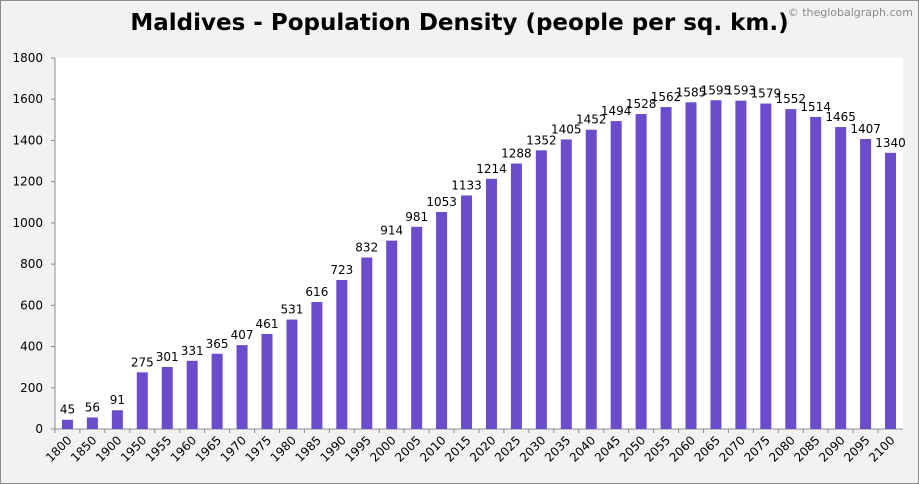 The image size is (919, 484). Describe the element at coordinates (766, 94) in the screenshot. I see `data-label-2075: 1579` at that location.